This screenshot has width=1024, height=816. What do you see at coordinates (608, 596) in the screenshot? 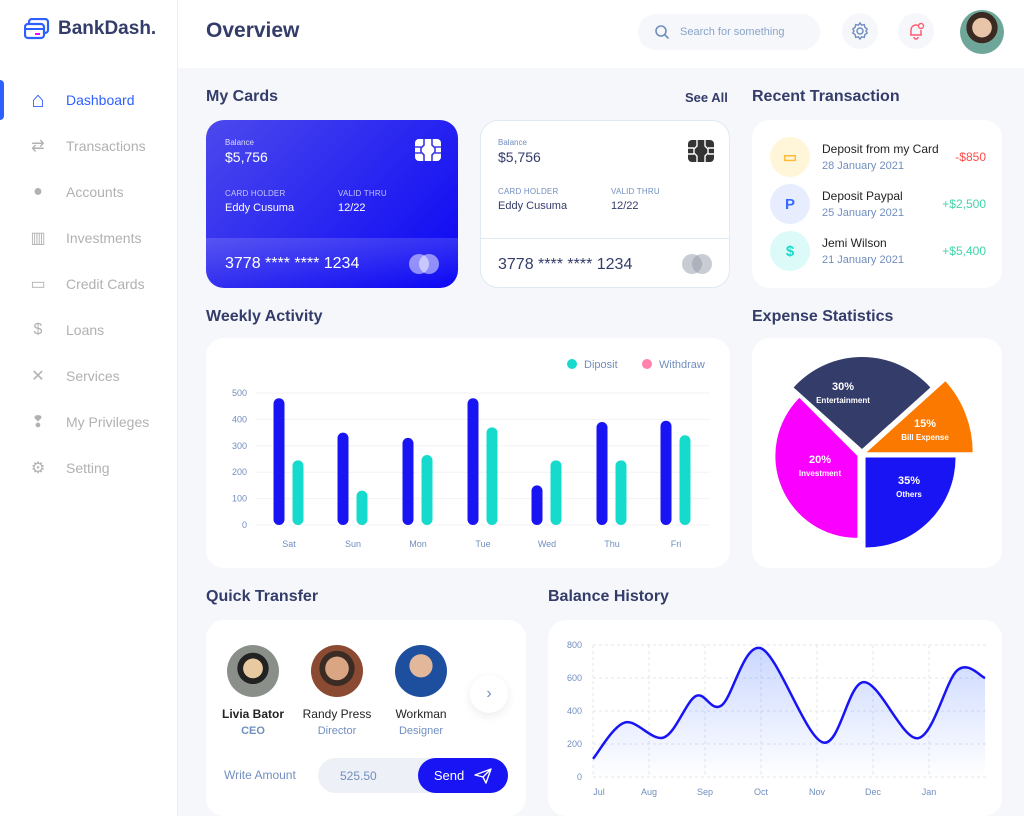
I see `balance-history-title: Balance History` at bounding box center [608, 596].